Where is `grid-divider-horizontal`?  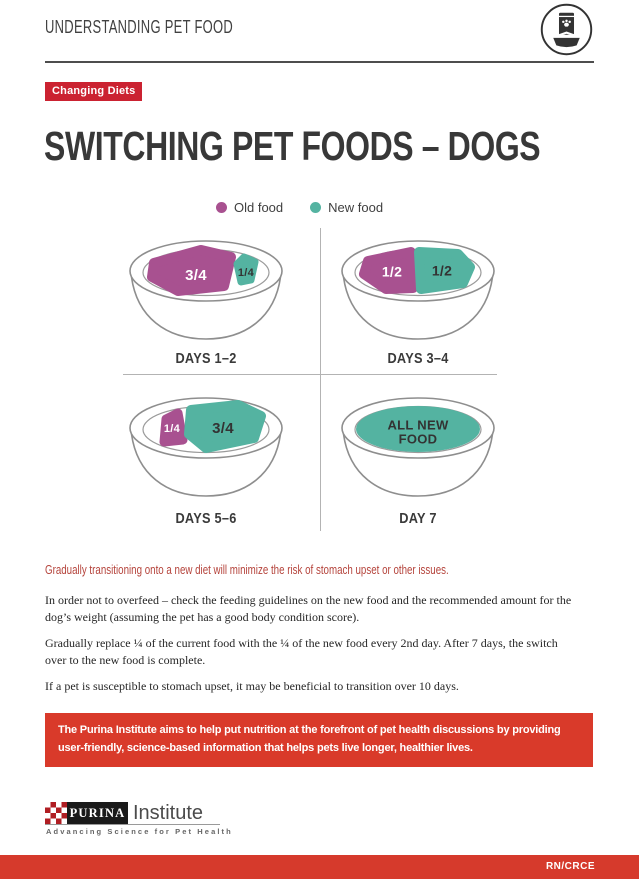 grid-divider-horizontal is located at coordinates (310, 374).